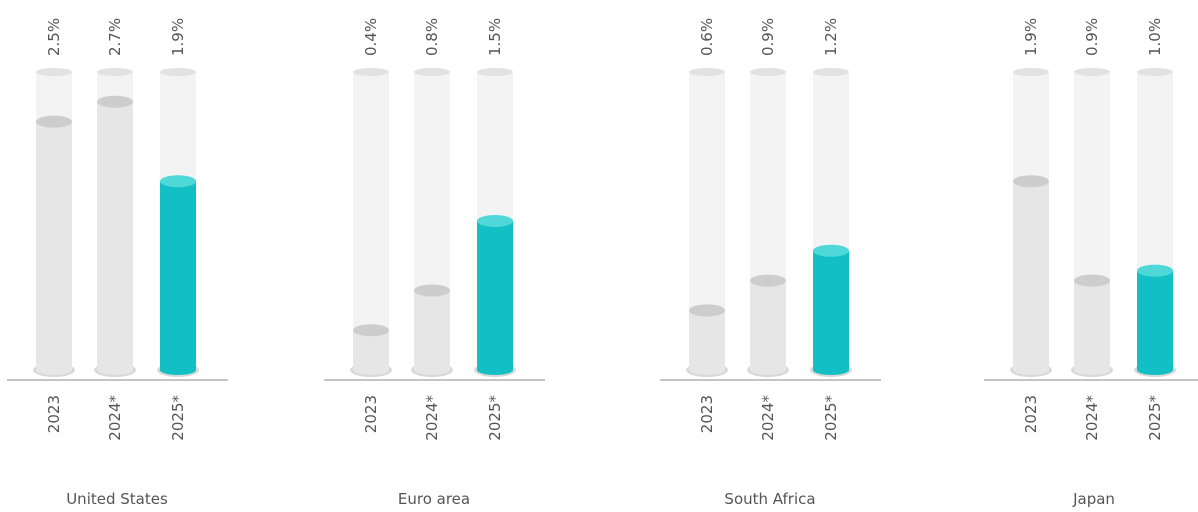 This screenshot has width=1198, height=512. I want to click on value-label: 0.6%, so click(707, 37).